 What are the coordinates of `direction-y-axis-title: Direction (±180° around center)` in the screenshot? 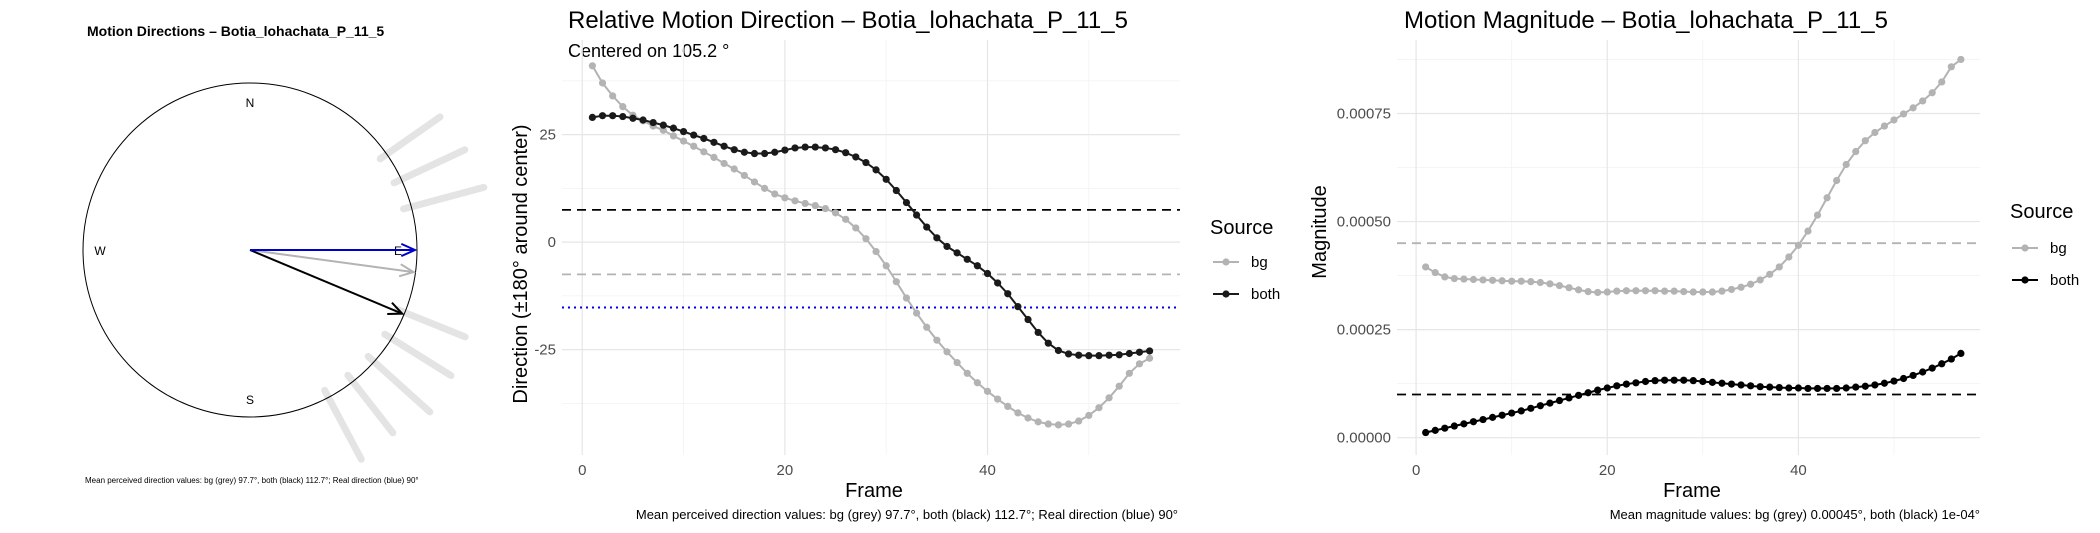 It's located at (521, 263).